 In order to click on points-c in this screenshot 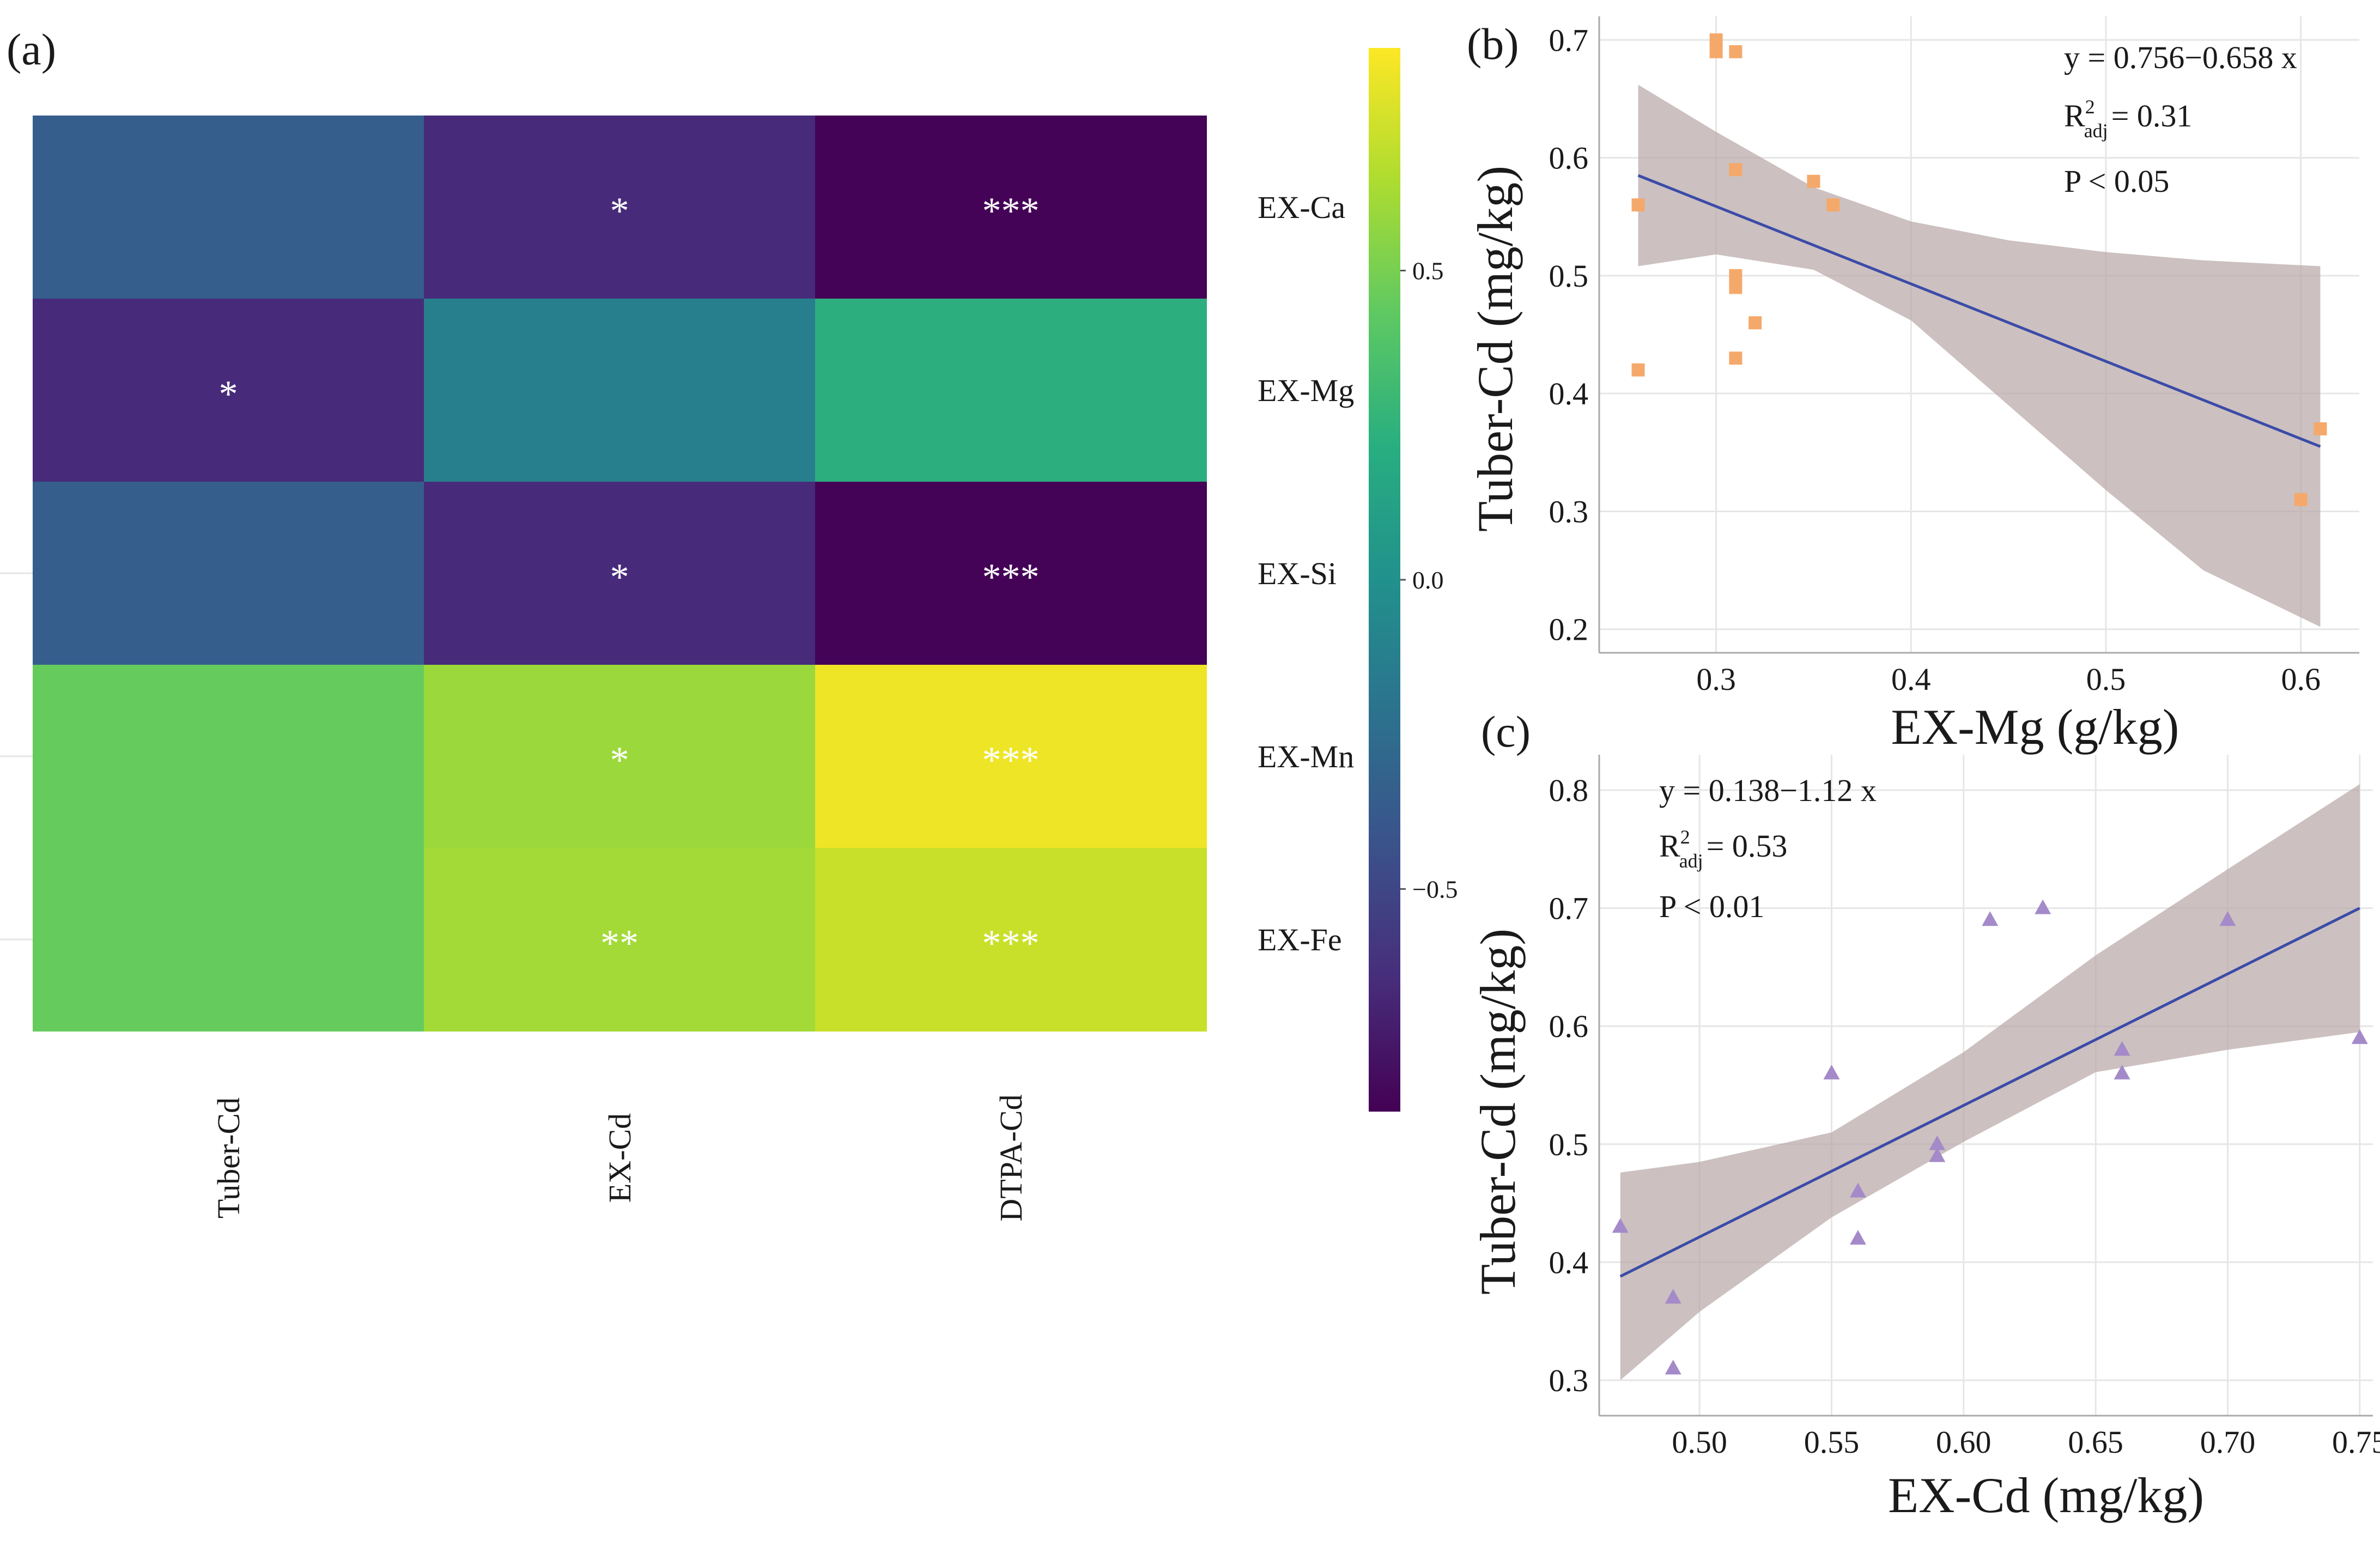, I will do `click(1990, 1137)`.